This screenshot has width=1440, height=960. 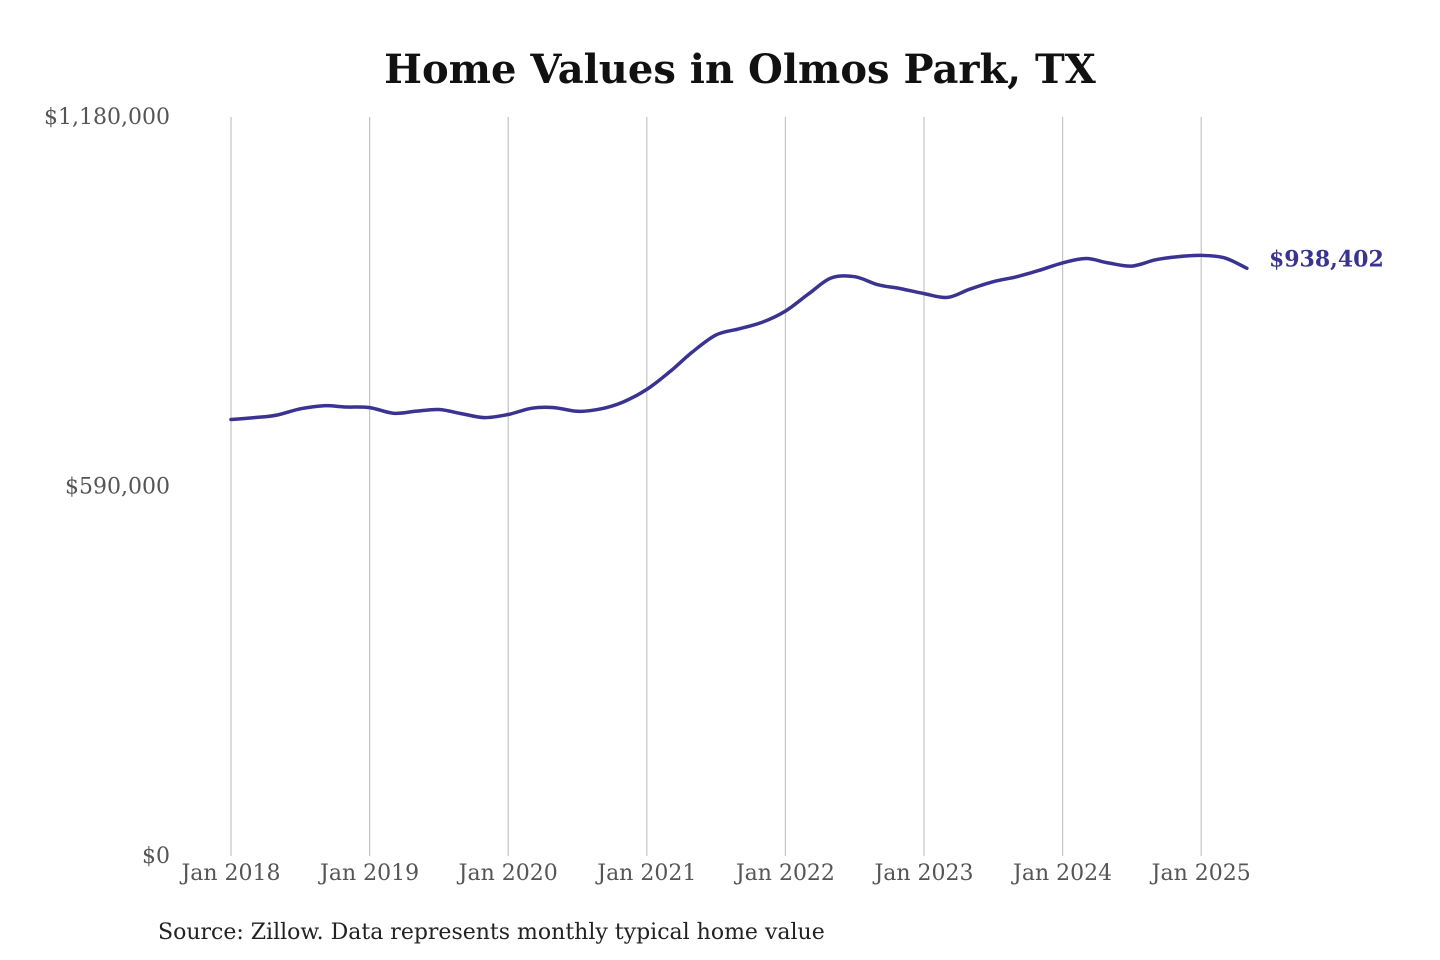 What do you see at coordinates (645, 873) in the screenshot?
I see `x-tick-label: Jan 2021` at bounding box center [645, 873].